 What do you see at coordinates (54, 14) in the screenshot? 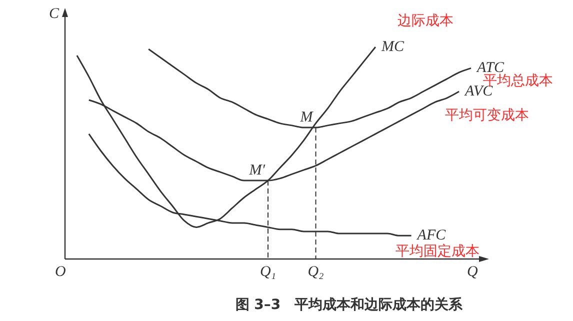
I see `y-axis-title: C` at bounding box center [54, 14].